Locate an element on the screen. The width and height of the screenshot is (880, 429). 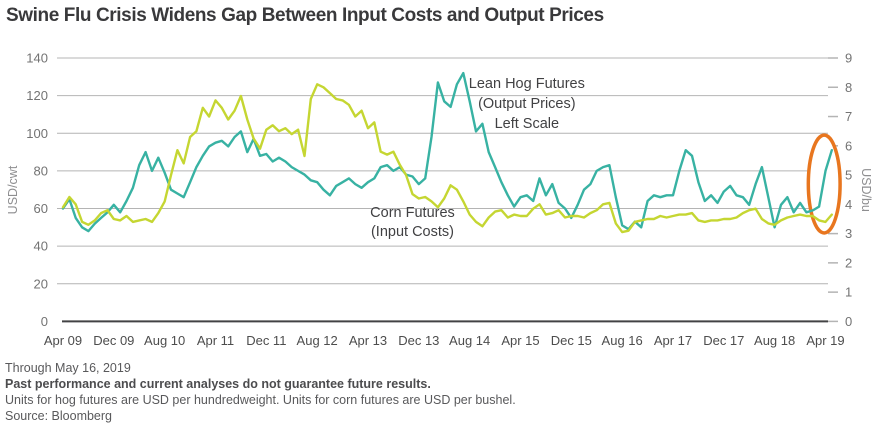
corn-series-label: (Input Costs) is located at coordinates (412, 232).